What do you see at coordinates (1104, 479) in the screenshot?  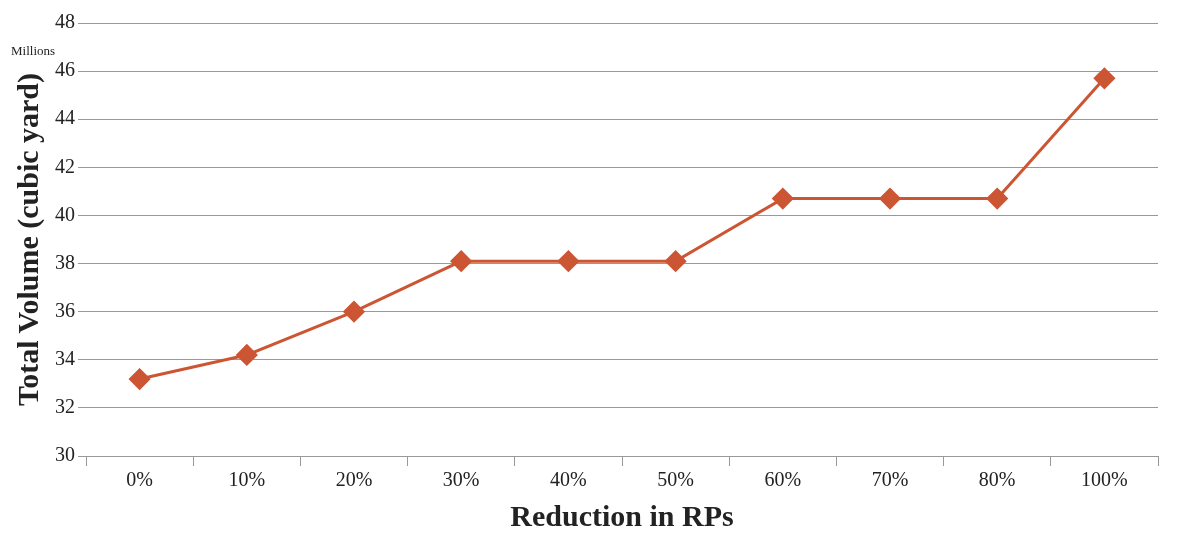 I see `x-tick-label: 100%` at bounding box center [1104, 479].